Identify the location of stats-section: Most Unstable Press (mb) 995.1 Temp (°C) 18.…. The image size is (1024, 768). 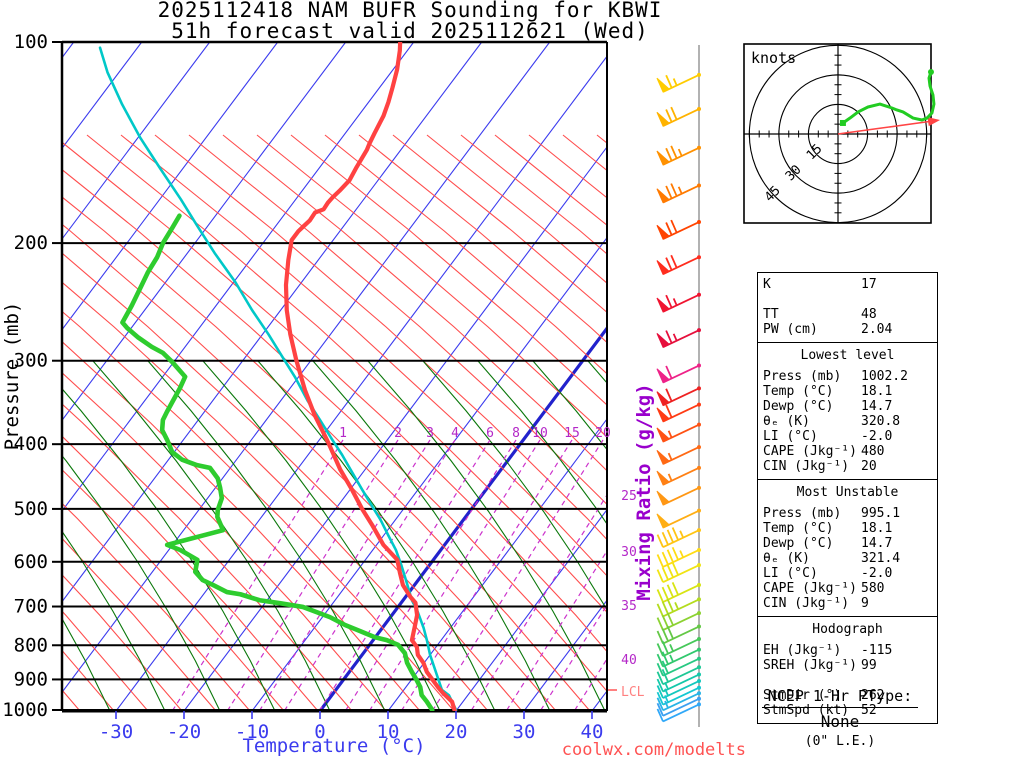
(847, 547).